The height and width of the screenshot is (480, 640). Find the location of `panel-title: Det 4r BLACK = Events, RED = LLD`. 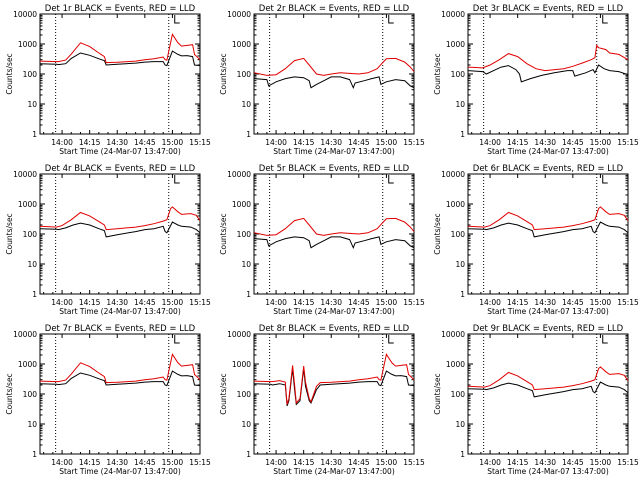

panel-title: Det 4r BLACK = Events, RED = LLD is located at coordinates (120, 169).